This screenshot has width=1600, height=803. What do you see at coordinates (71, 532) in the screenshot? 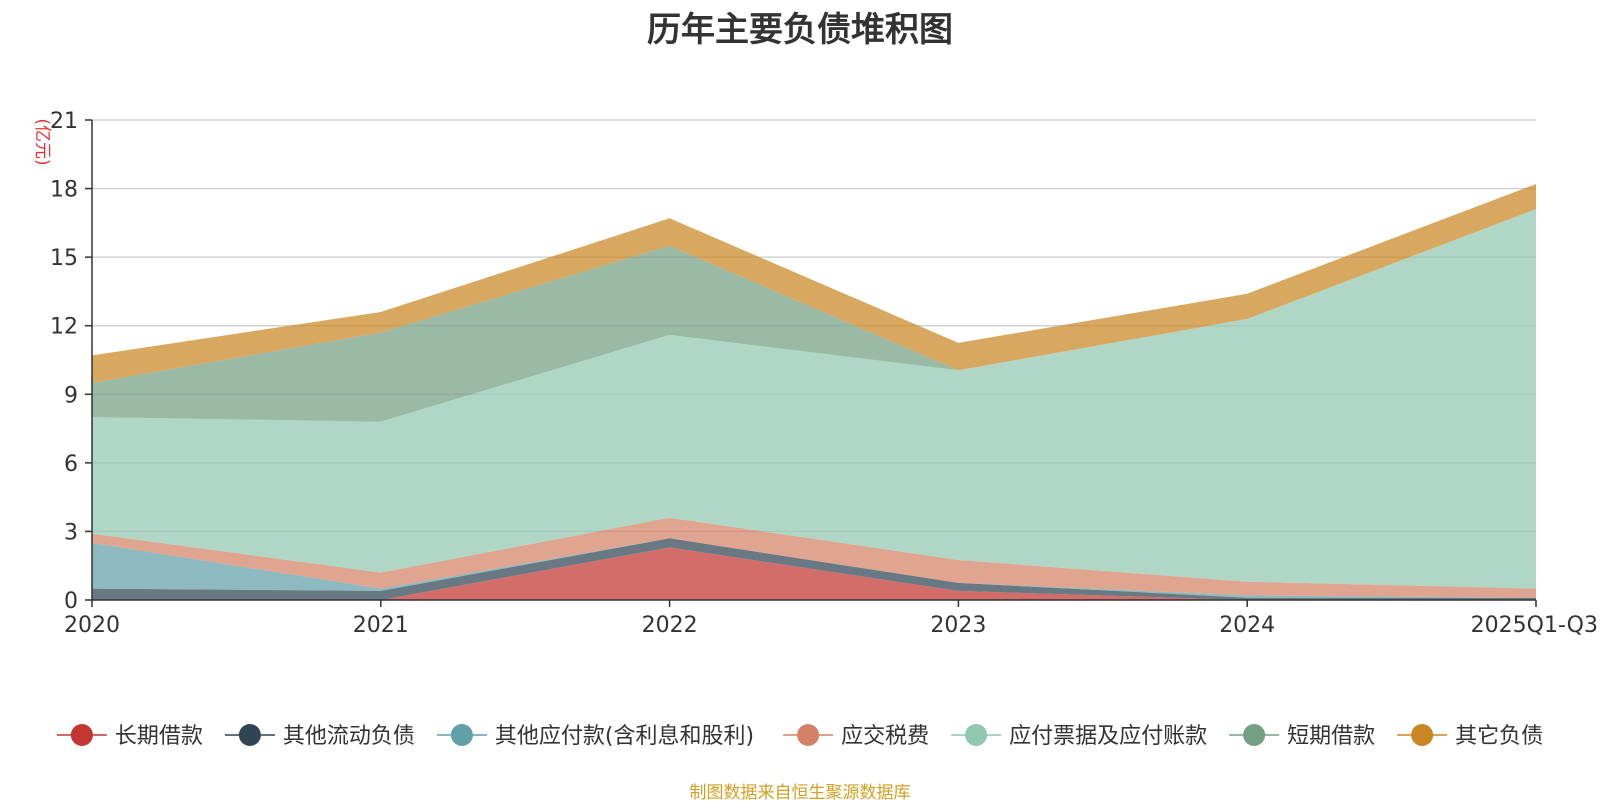
I see `y-tick-label: 3` at bounding box center [71, 532].